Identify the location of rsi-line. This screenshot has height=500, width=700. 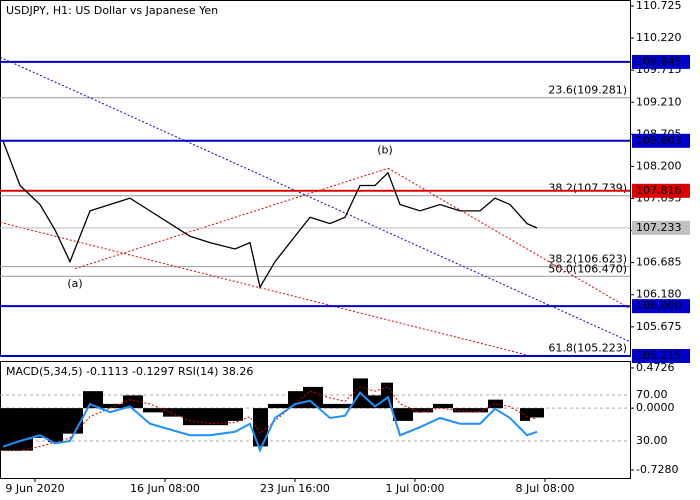
(270, 422).